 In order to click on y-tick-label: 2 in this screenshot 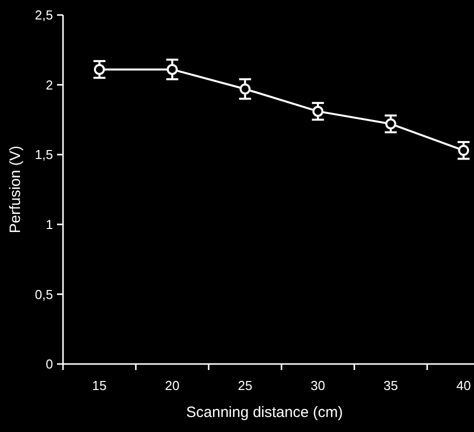, I will do `click(49, 84)`.